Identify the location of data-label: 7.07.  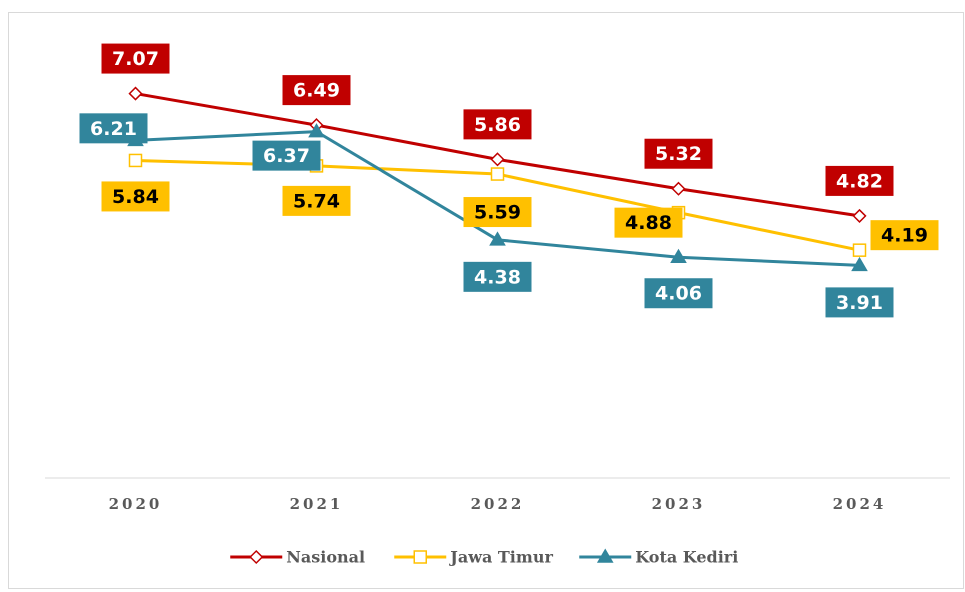
(135, 59).